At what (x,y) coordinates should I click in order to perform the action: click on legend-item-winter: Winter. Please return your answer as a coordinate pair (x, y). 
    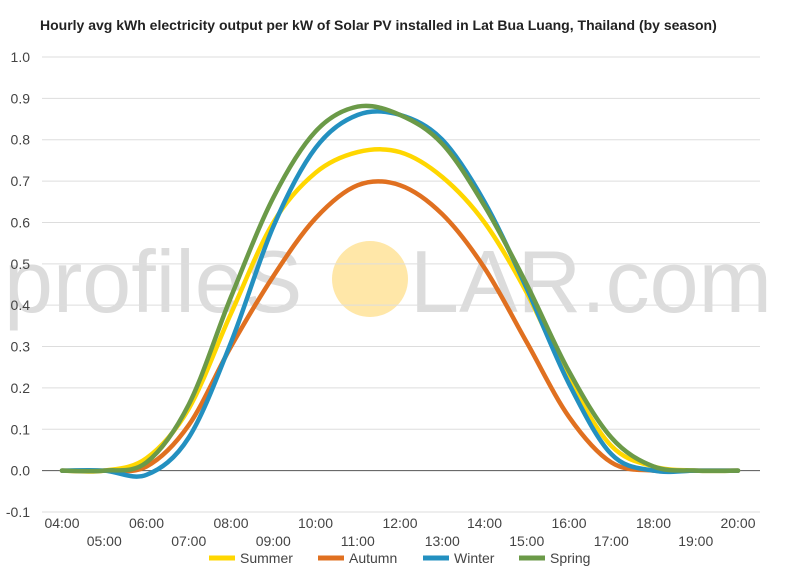
    Looking at the image, I should click on (459, 558).